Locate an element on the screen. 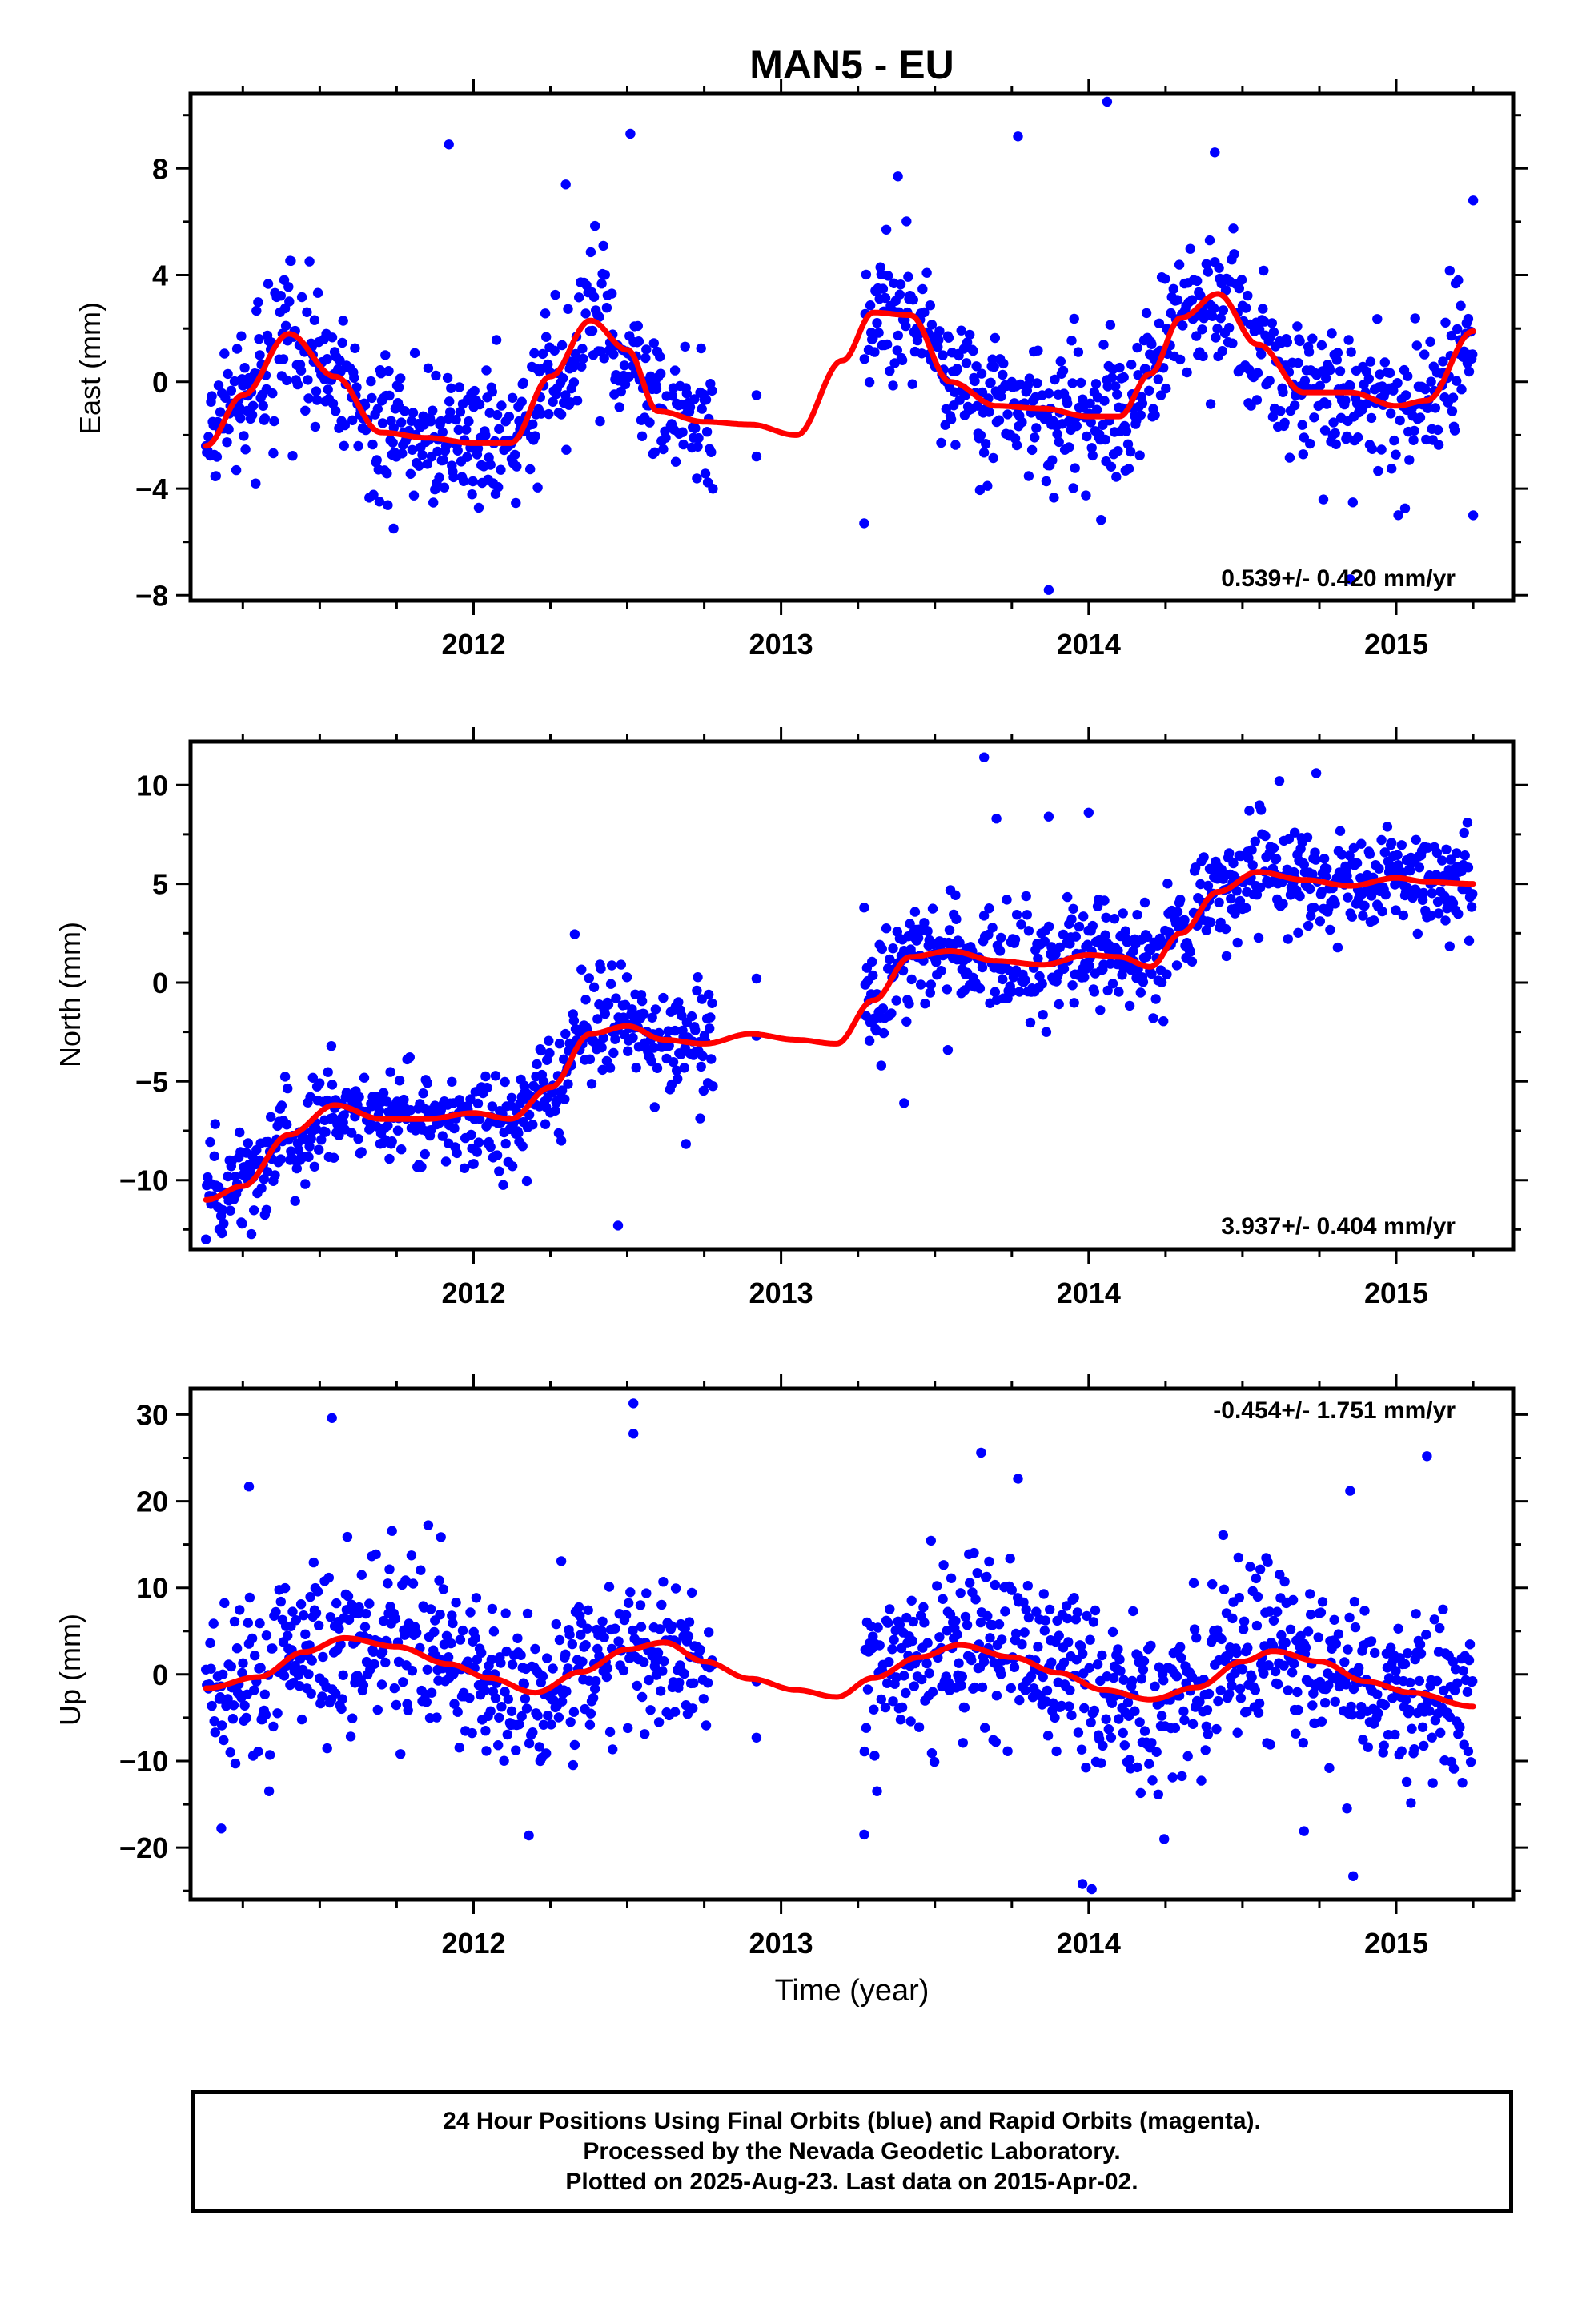  x-tick-label: 2013 is located at coordinates (781, 1293).